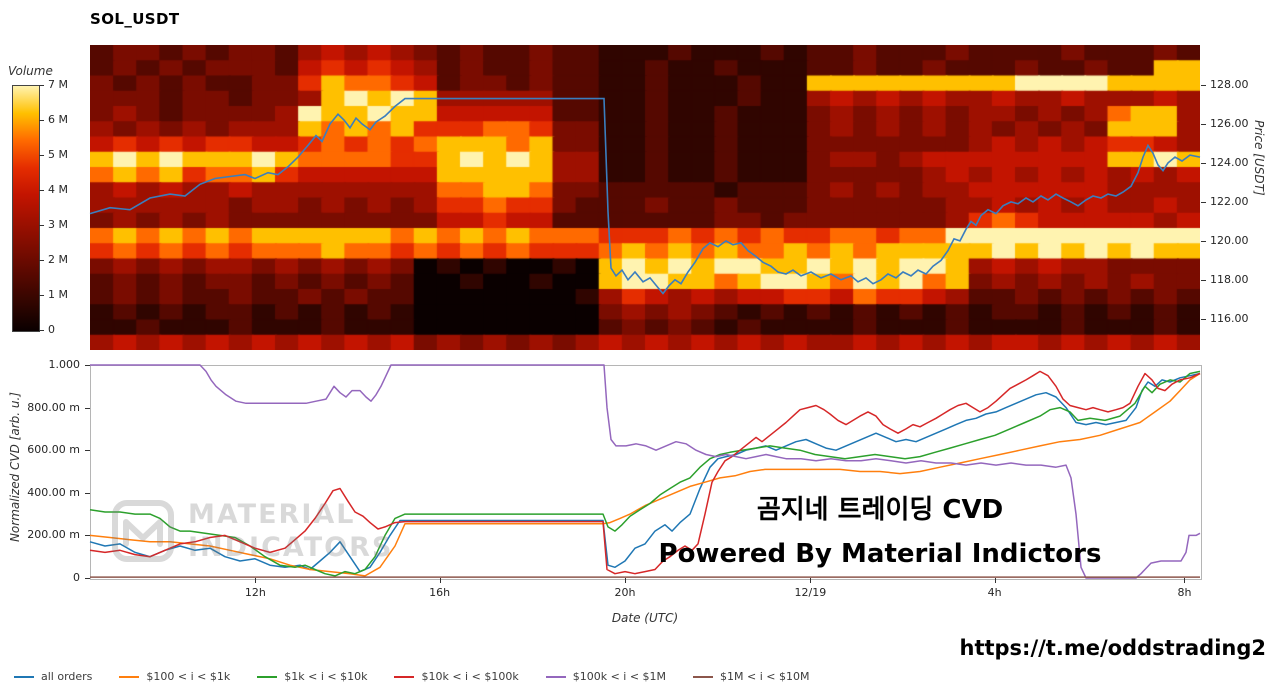  I want to click on cvd-x-tick-label: 12/19, so click(810, 592).